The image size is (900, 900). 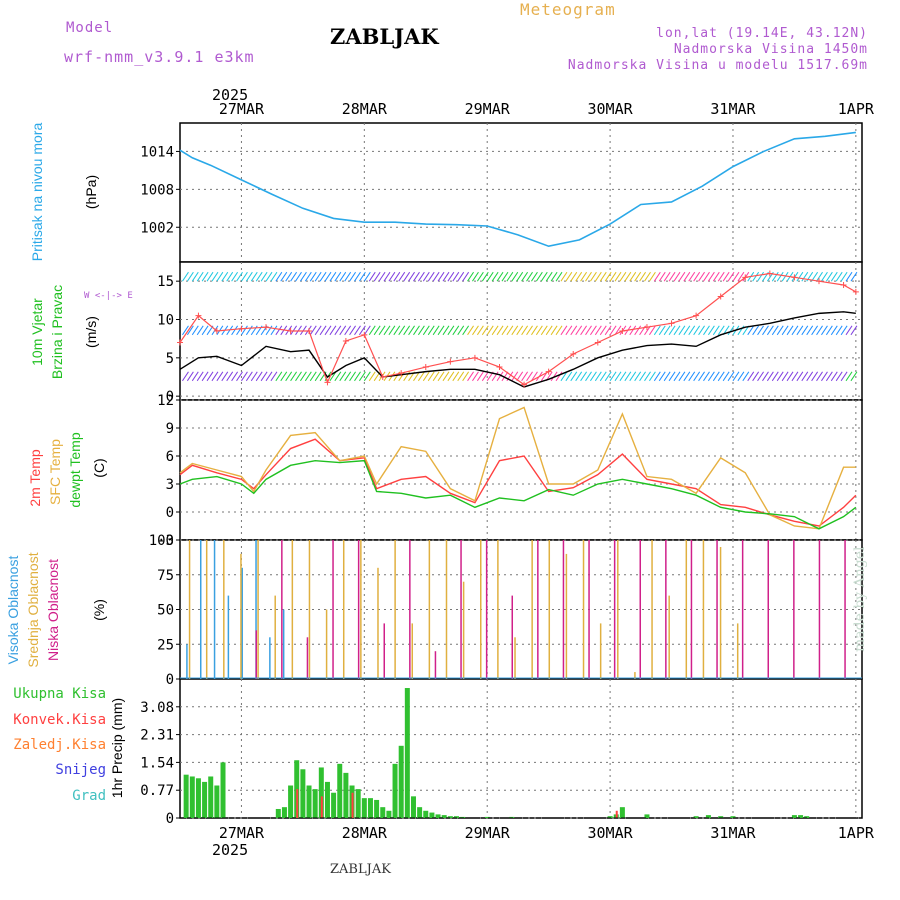 I want to click on precip-legend-item: Zaledj.Kisa, so click(x=59, y=745).